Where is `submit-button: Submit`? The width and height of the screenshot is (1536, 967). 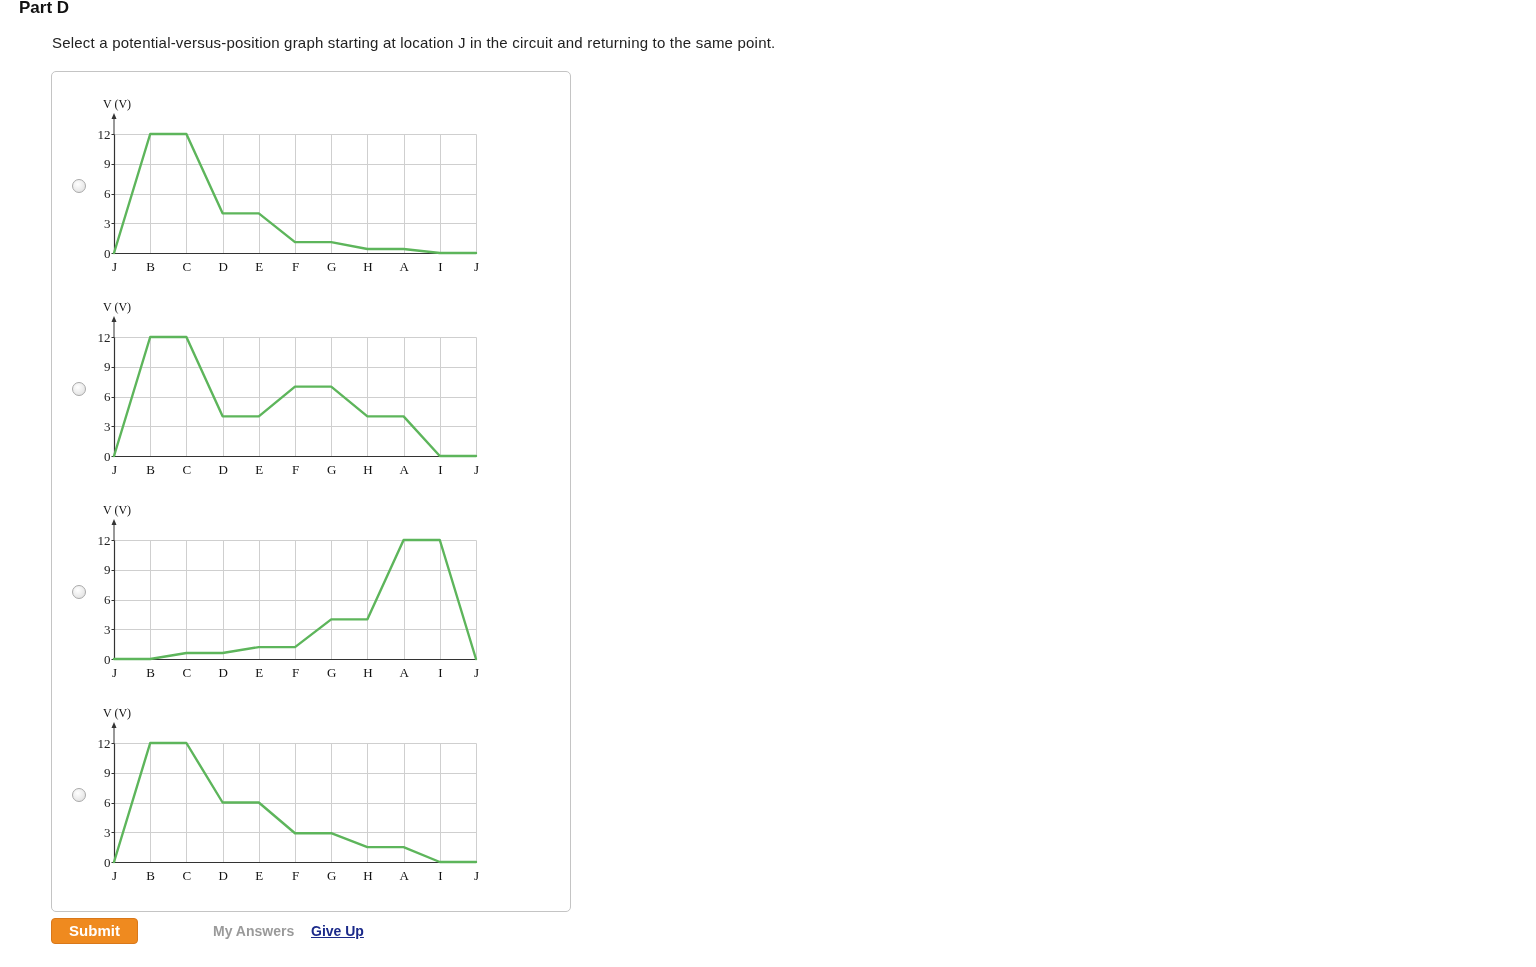
submit-button: Submit is located at coordinates (94, 931).